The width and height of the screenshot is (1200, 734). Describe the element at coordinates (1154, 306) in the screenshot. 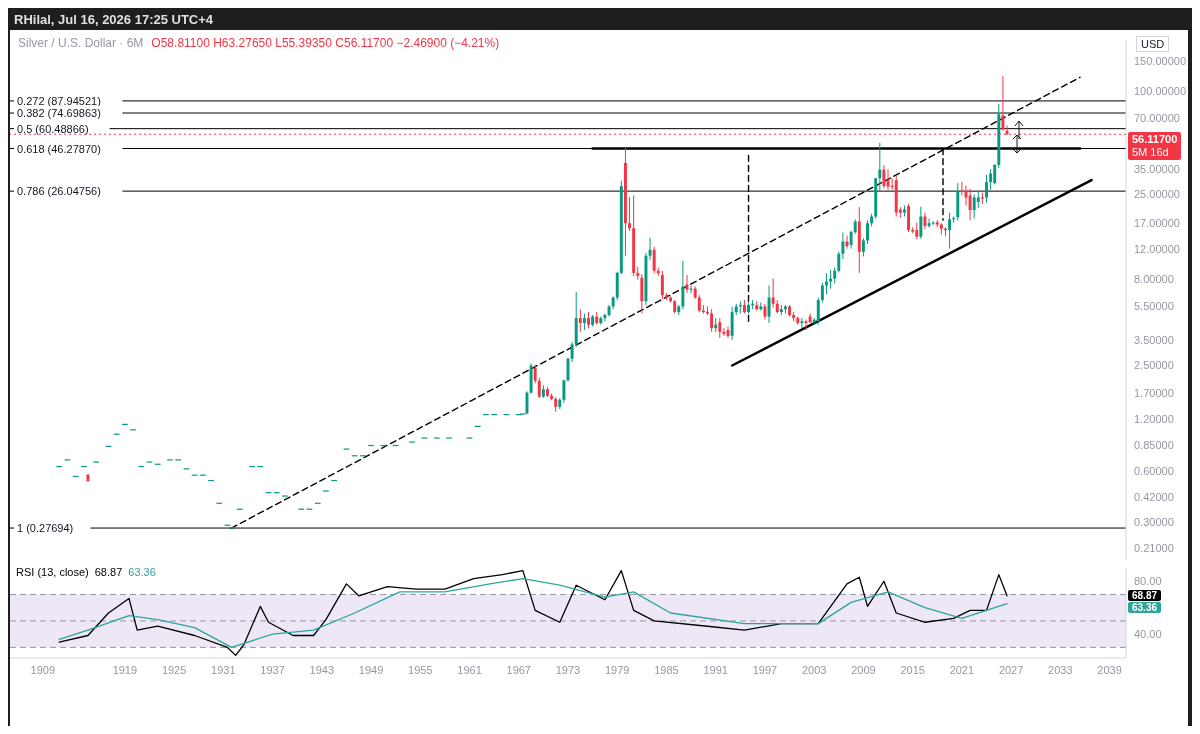

I see `y-tick-label: 5.50000` at that location.